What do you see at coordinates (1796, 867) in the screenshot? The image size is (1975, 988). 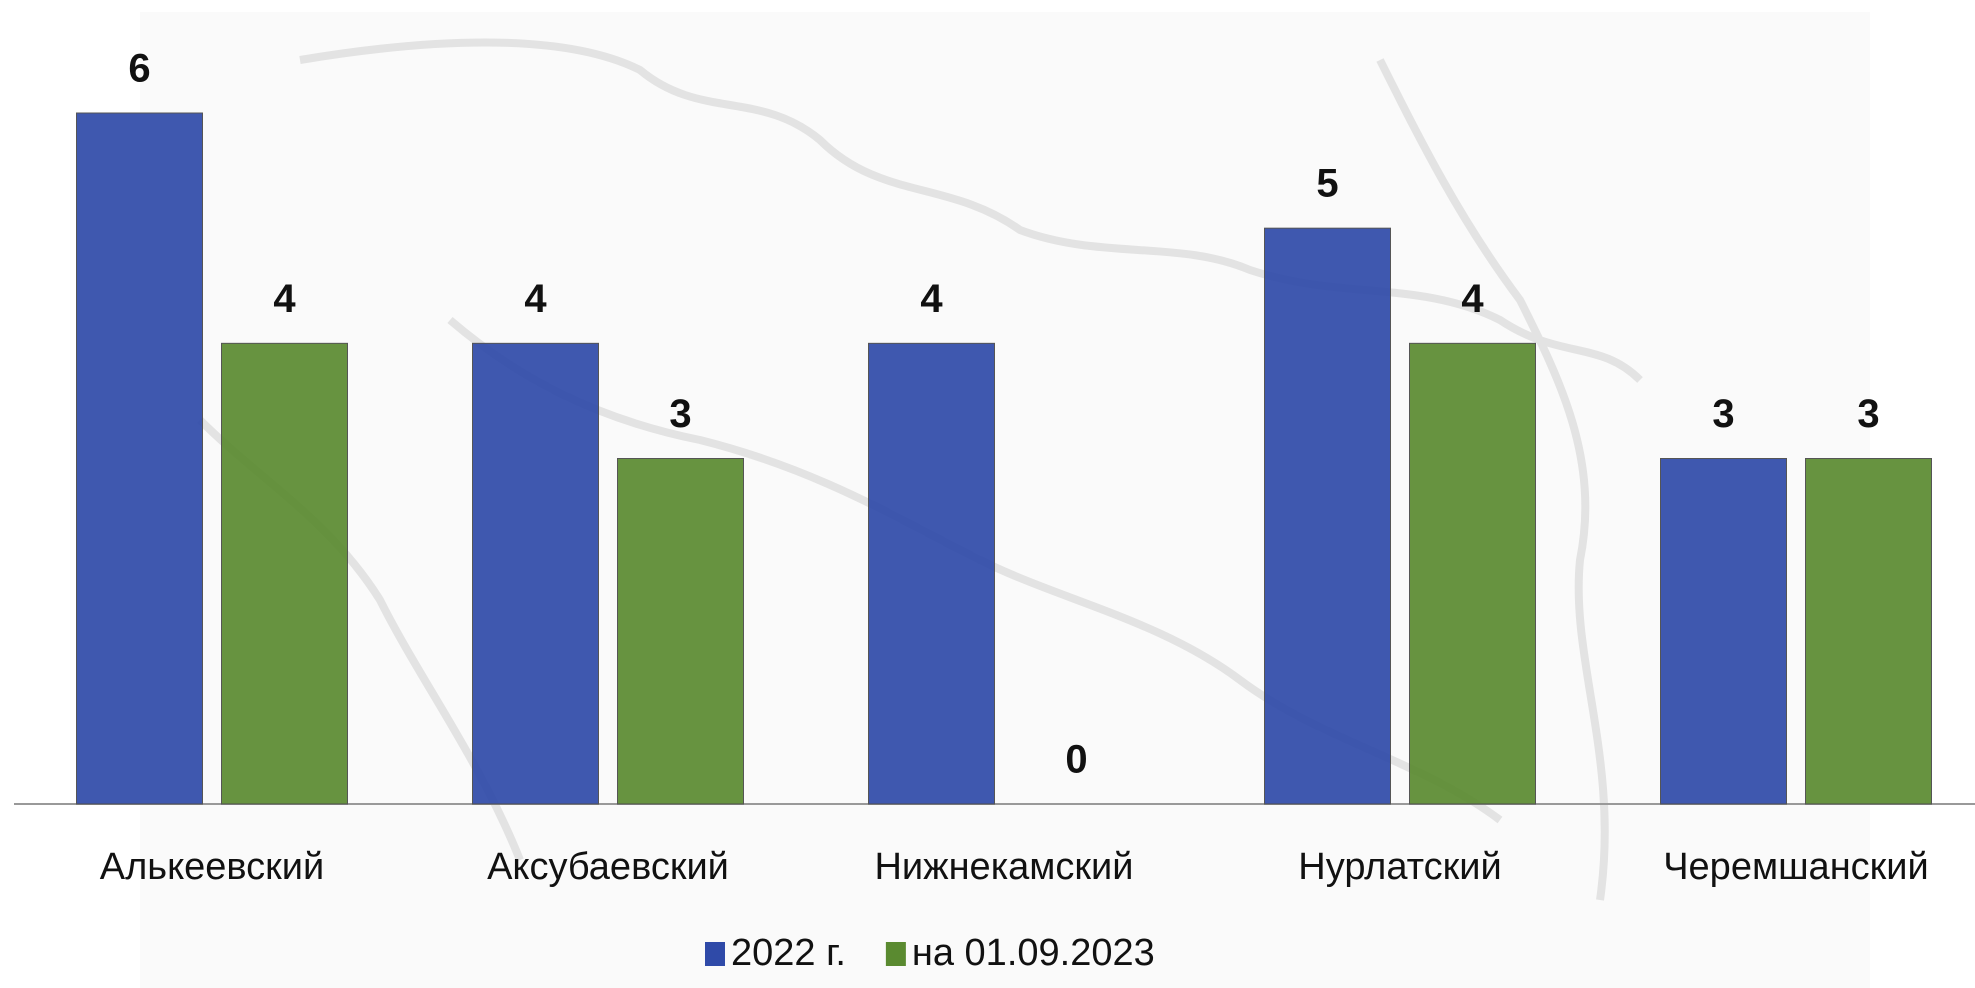 I see `x-tick-label: Черемшанский` at bounding box center [1796, 867].